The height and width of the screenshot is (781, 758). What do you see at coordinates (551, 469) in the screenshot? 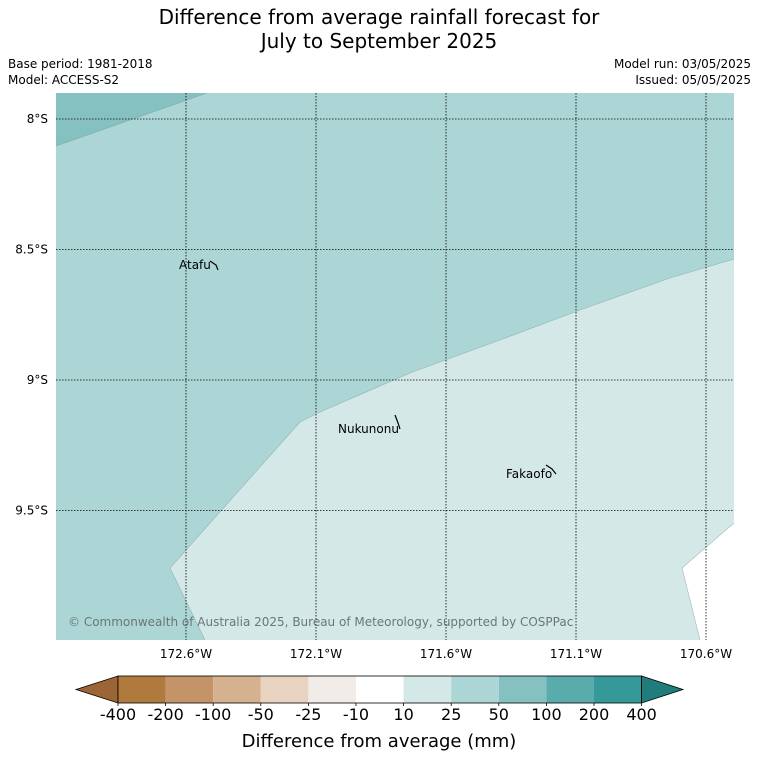
I see `atoll-outline-fakaofo` at bounding box center [551, 469].